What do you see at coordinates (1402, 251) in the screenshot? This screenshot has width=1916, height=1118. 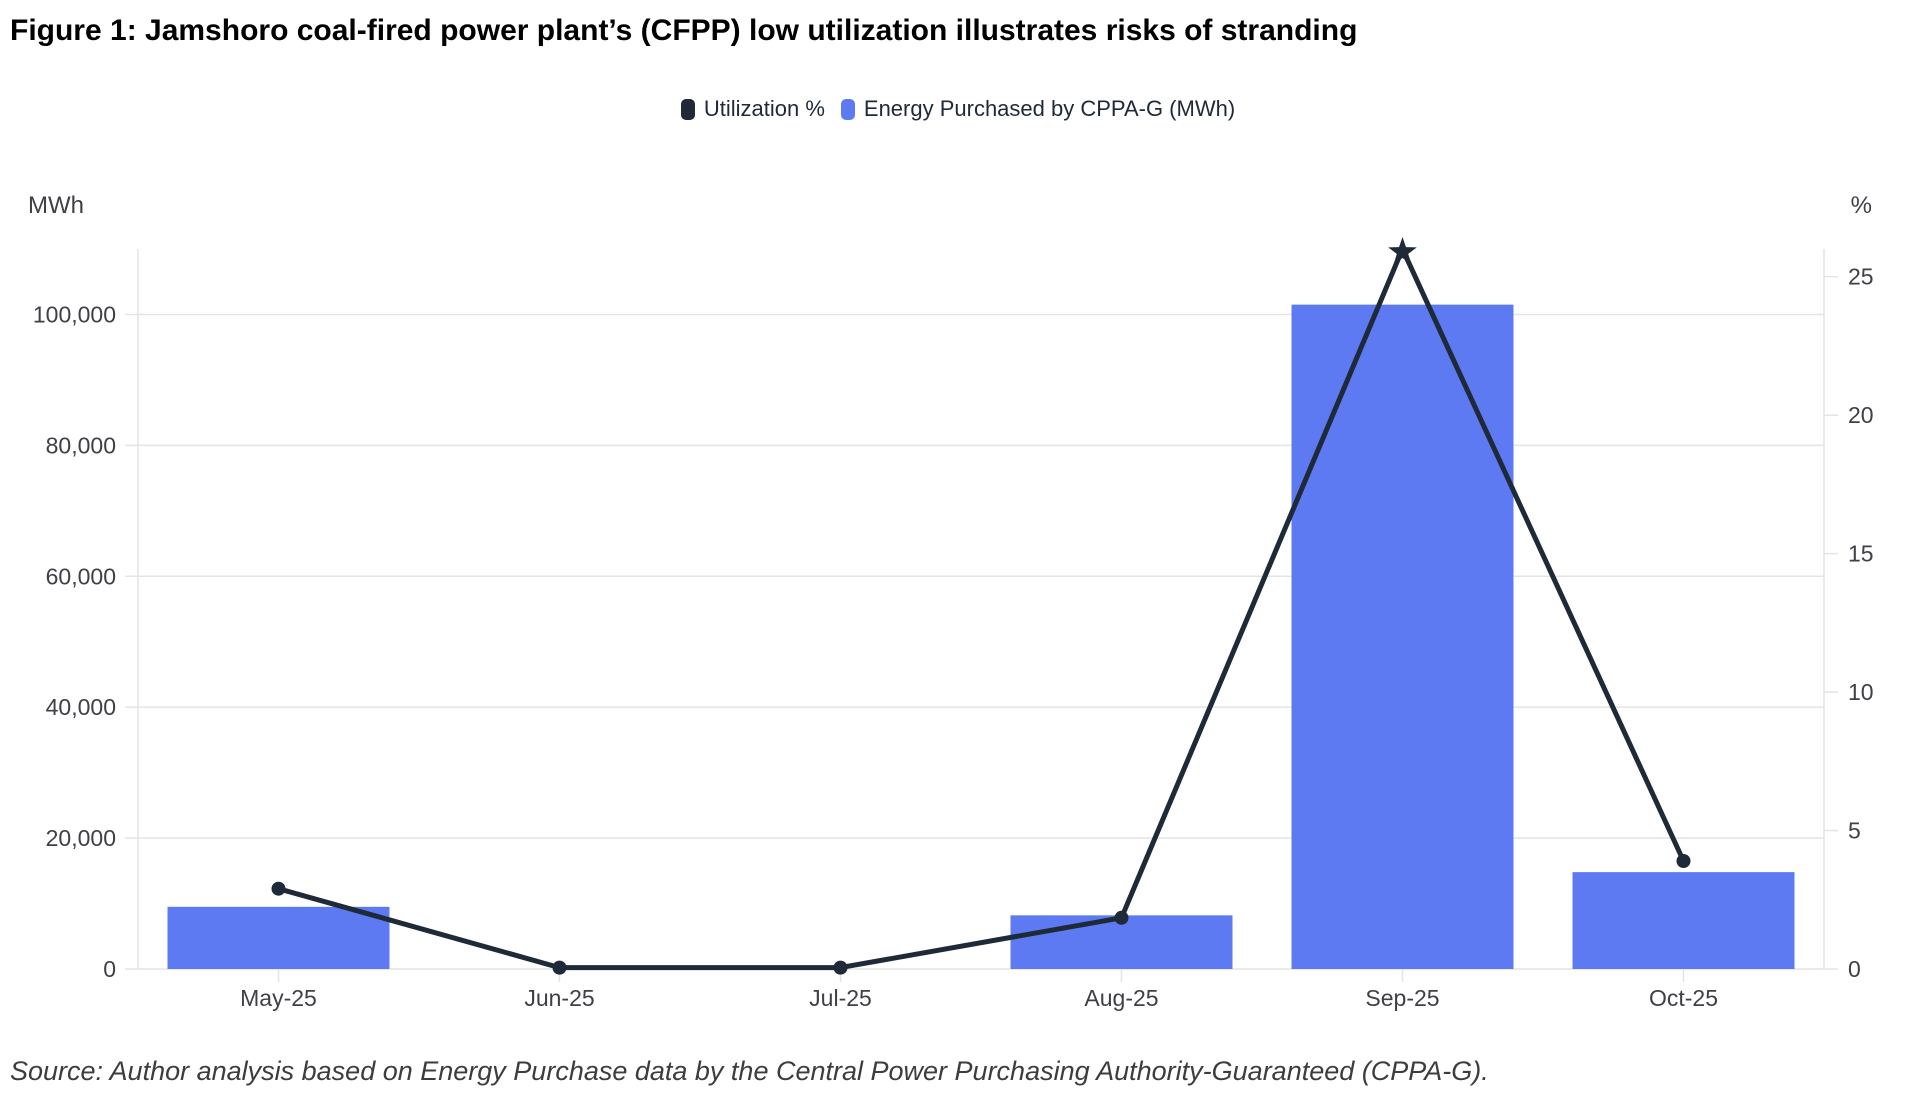 I see `peak-star-marker` at bounding box center [1402, 251].